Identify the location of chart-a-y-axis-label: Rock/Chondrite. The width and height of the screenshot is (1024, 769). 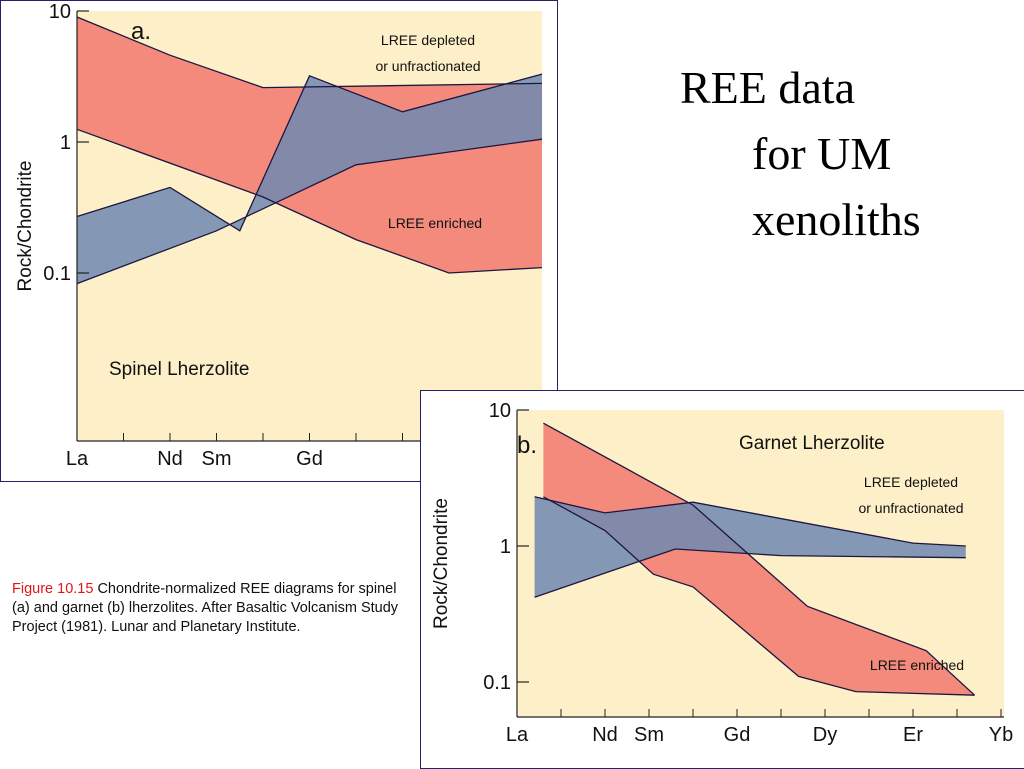
(25, 226).